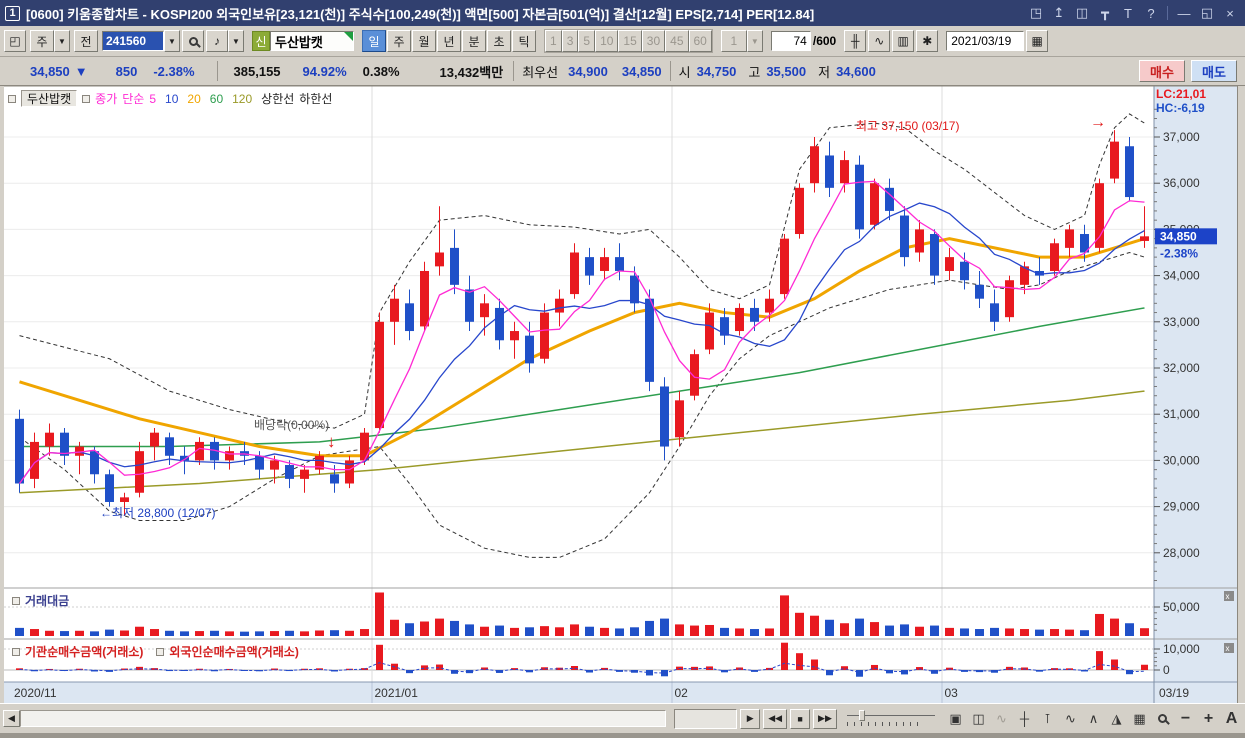 The image size is (1245, 738). Describe the element at coordinates (1047, 718) in the screenshot. I see `trendline-tool-icon: ⊺` at that location.